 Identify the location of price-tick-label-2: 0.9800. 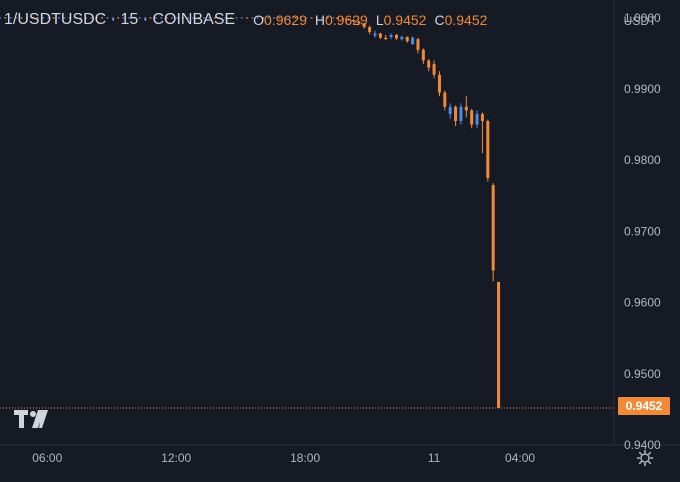
(642, 160).